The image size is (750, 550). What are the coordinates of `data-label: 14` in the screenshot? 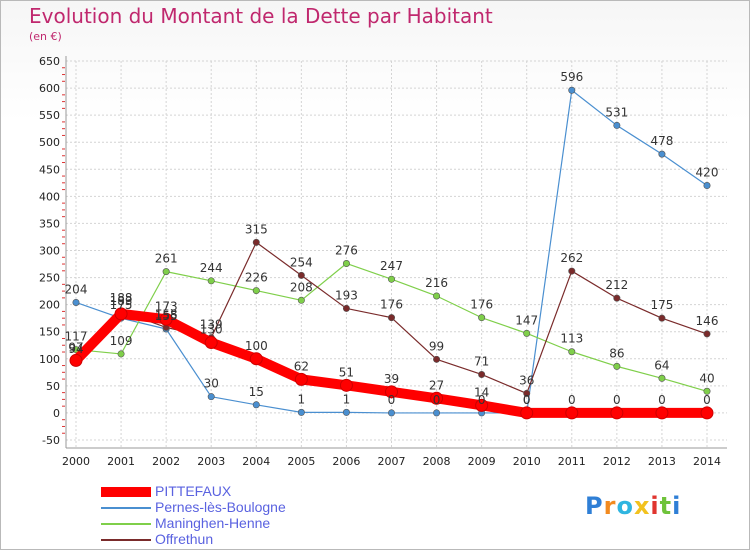 It's located at (481, 392).